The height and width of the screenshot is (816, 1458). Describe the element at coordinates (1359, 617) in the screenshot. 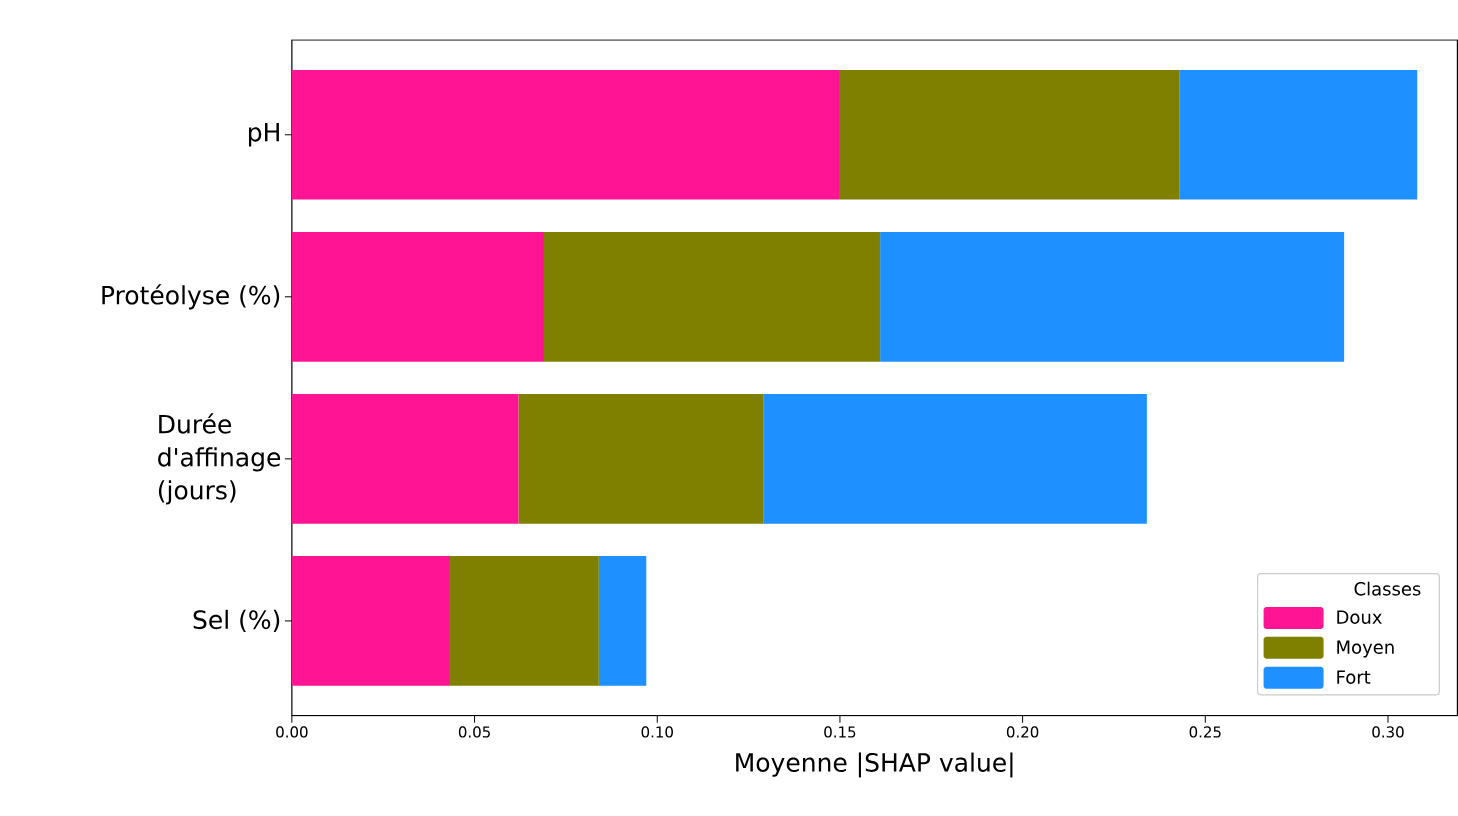

I see `legend-label: Doux` at that location.